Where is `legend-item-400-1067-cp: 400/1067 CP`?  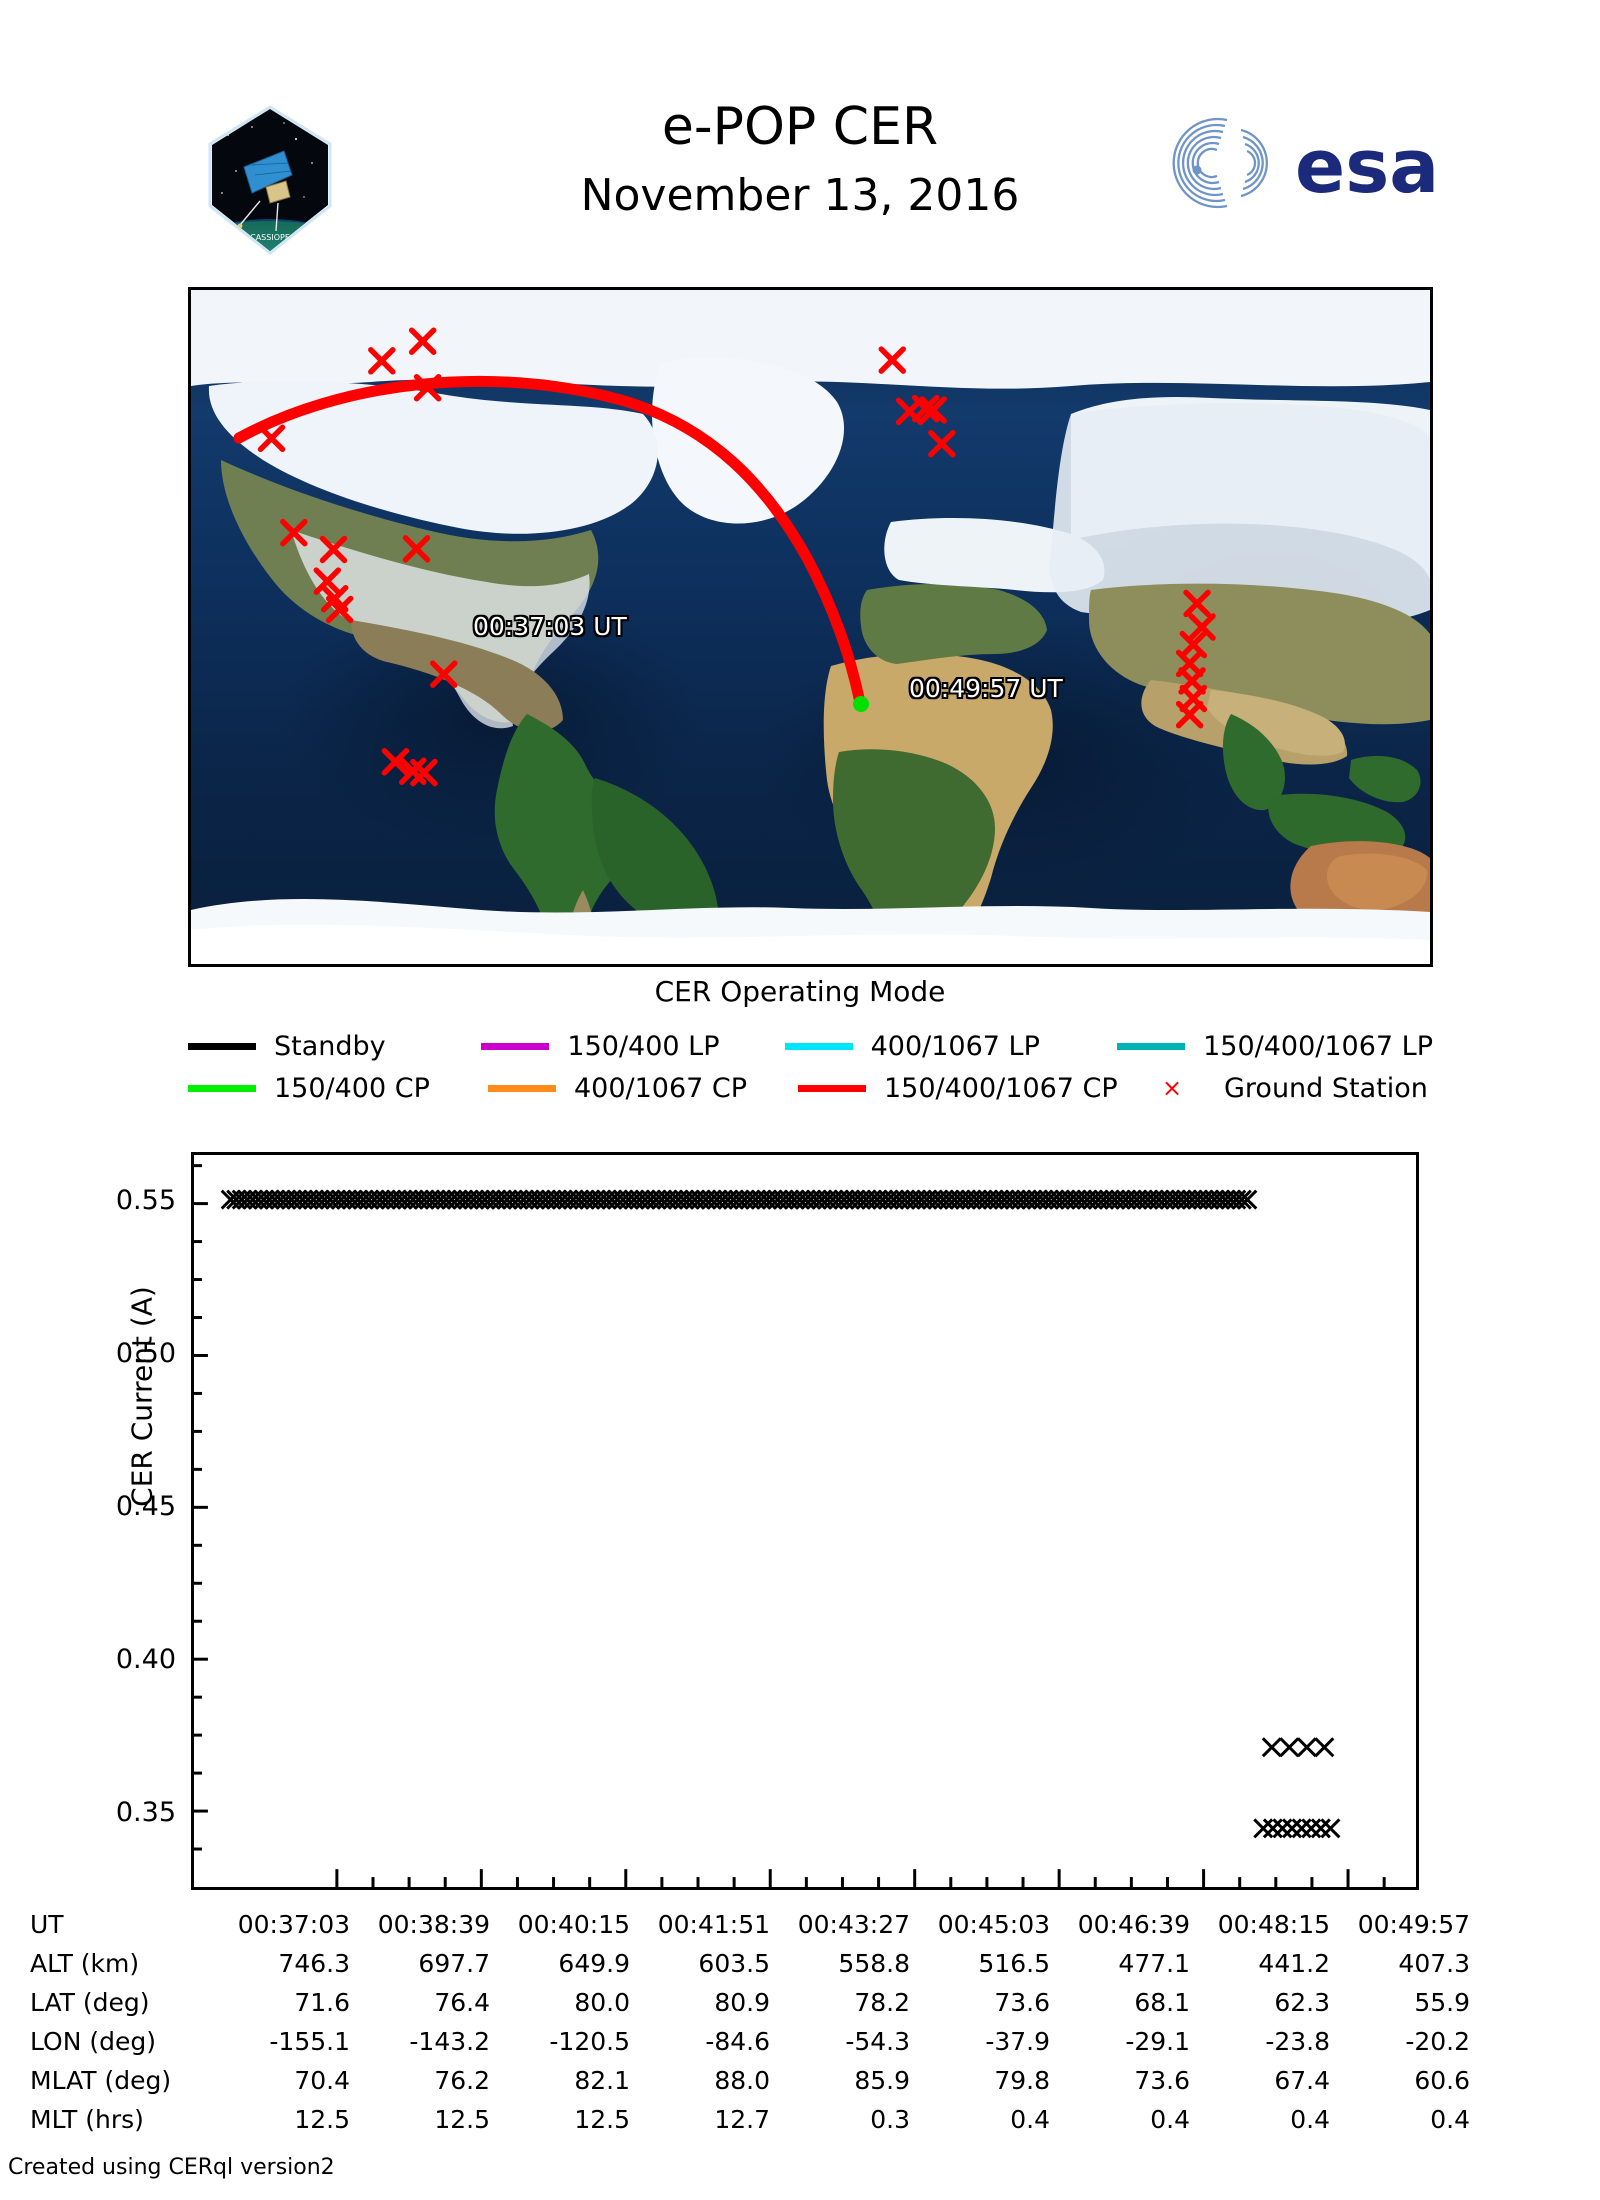
legend-item-400-1067-cp: 400/1067 CP is located at coordinates (643, 1088).